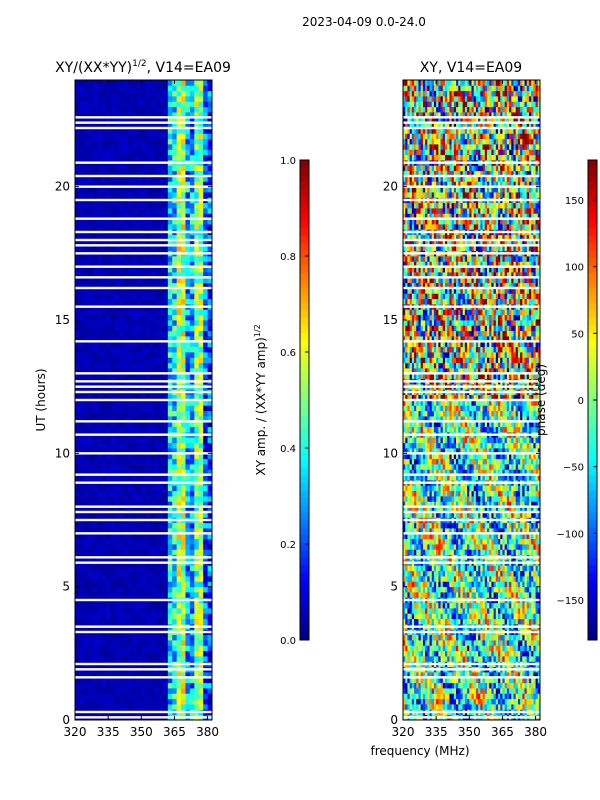  Describe the element at coordinates (62, 187) in the screenshot. I see `y-tick-label: 20` at that location.